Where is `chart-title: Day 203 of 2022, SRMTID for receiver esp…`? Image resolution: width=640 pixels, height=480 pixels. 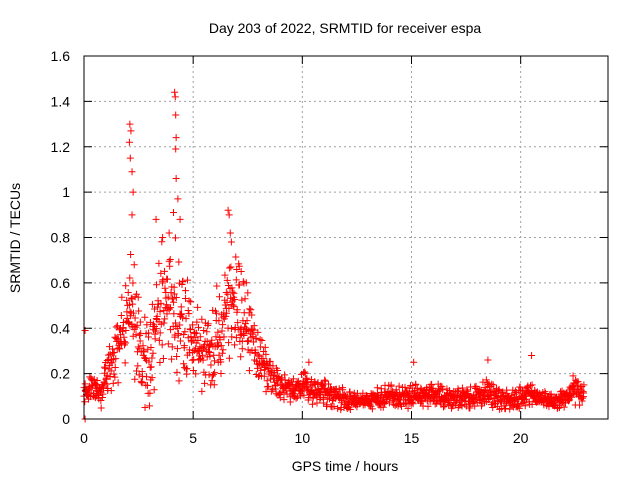
chart-title: Day 203 of 2022, SRMTID for receiver esp… is located at coordinates (345, 28).